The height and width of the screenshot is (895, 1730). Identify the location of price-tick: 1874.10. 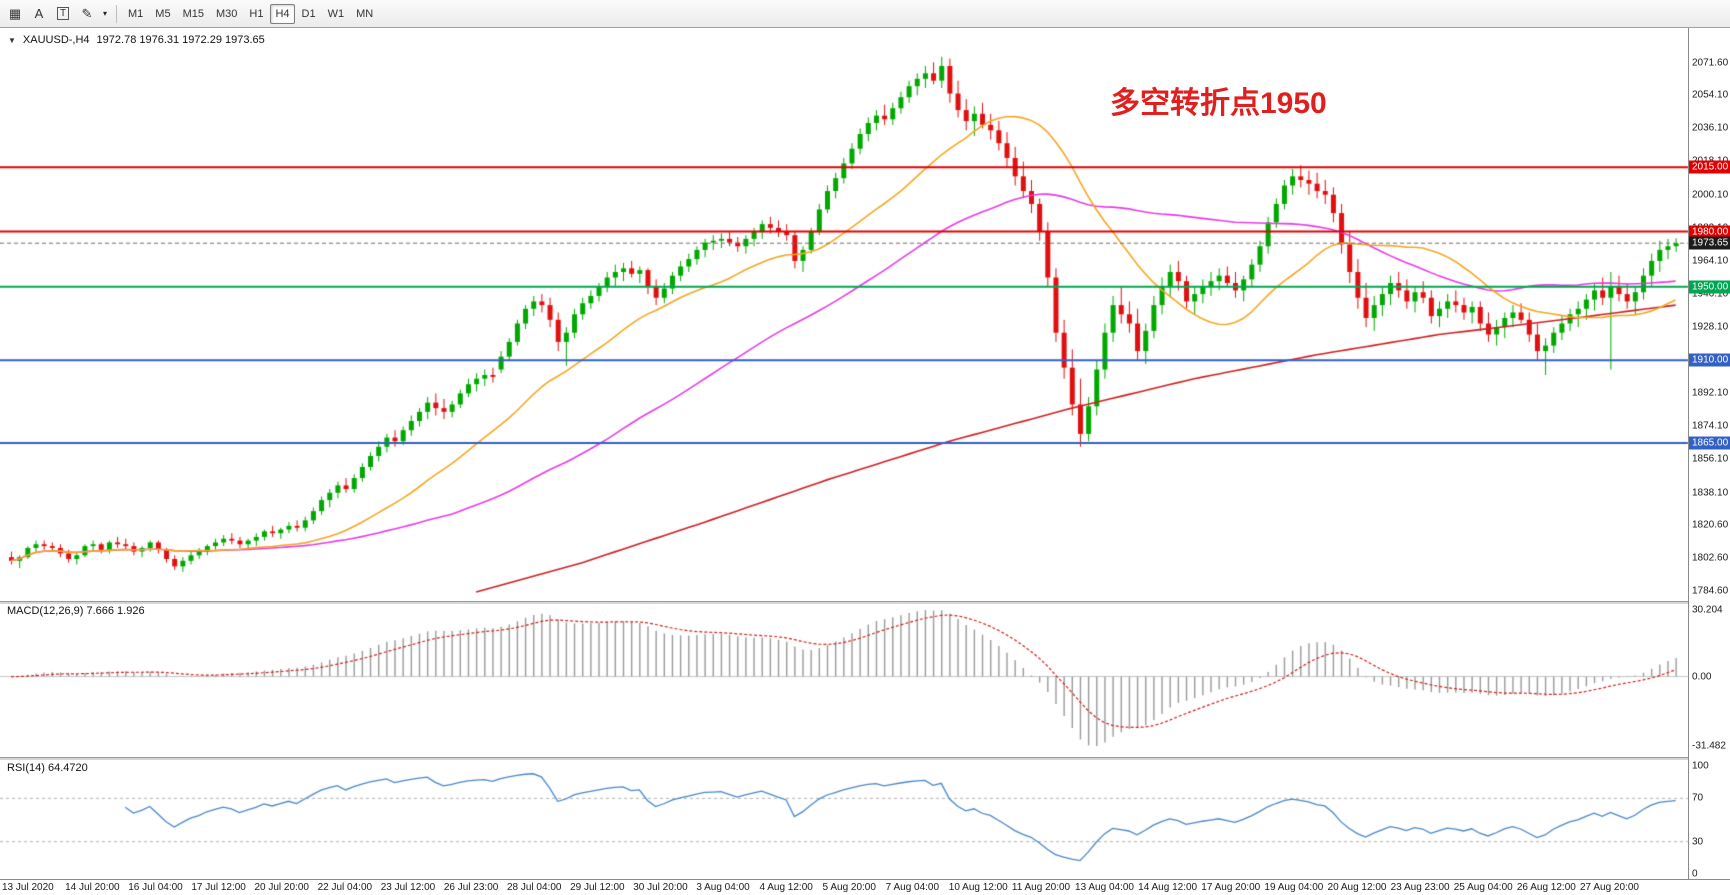
(1710, 426).